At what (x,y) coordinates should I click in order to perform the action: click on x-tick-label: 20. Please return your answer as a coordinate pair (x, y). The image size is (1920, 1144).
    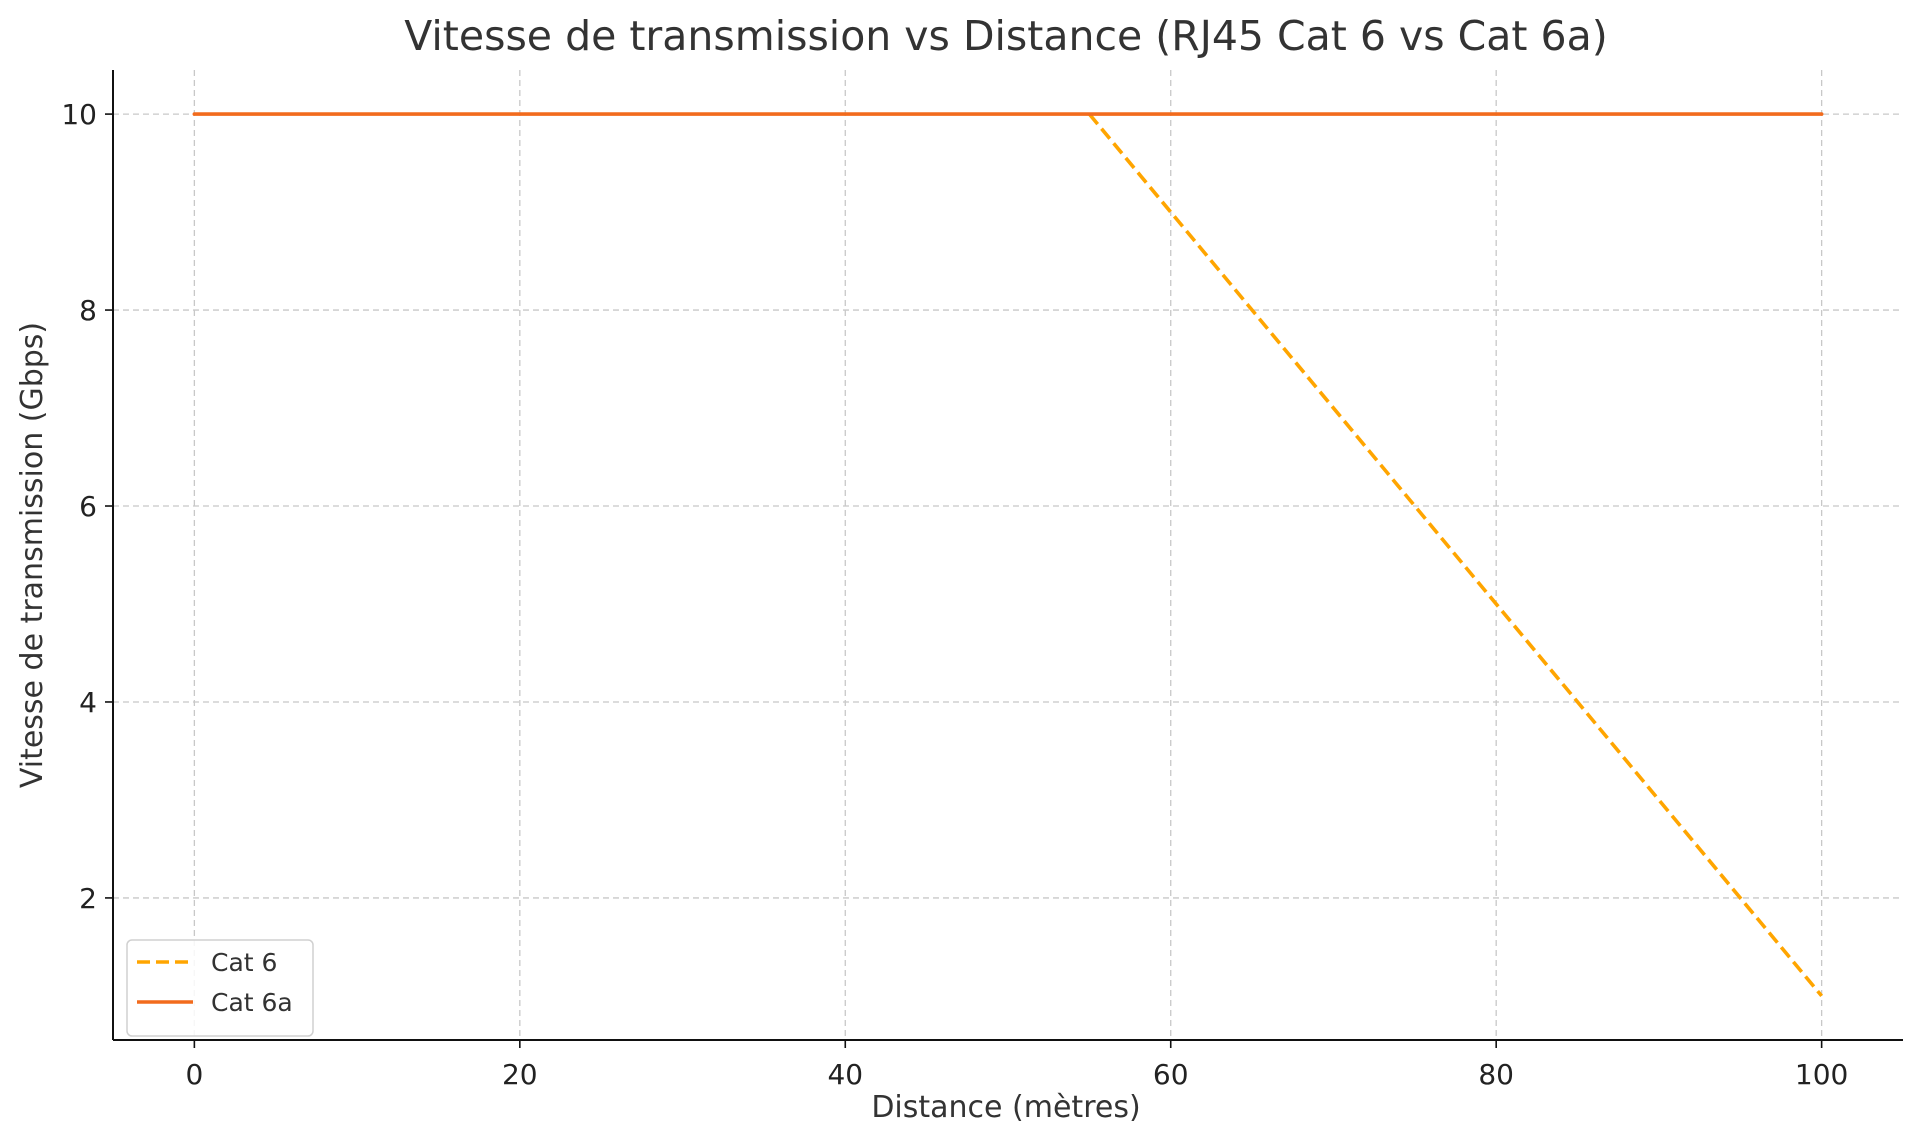
    Looking at the image, I should click on (520, 1074).